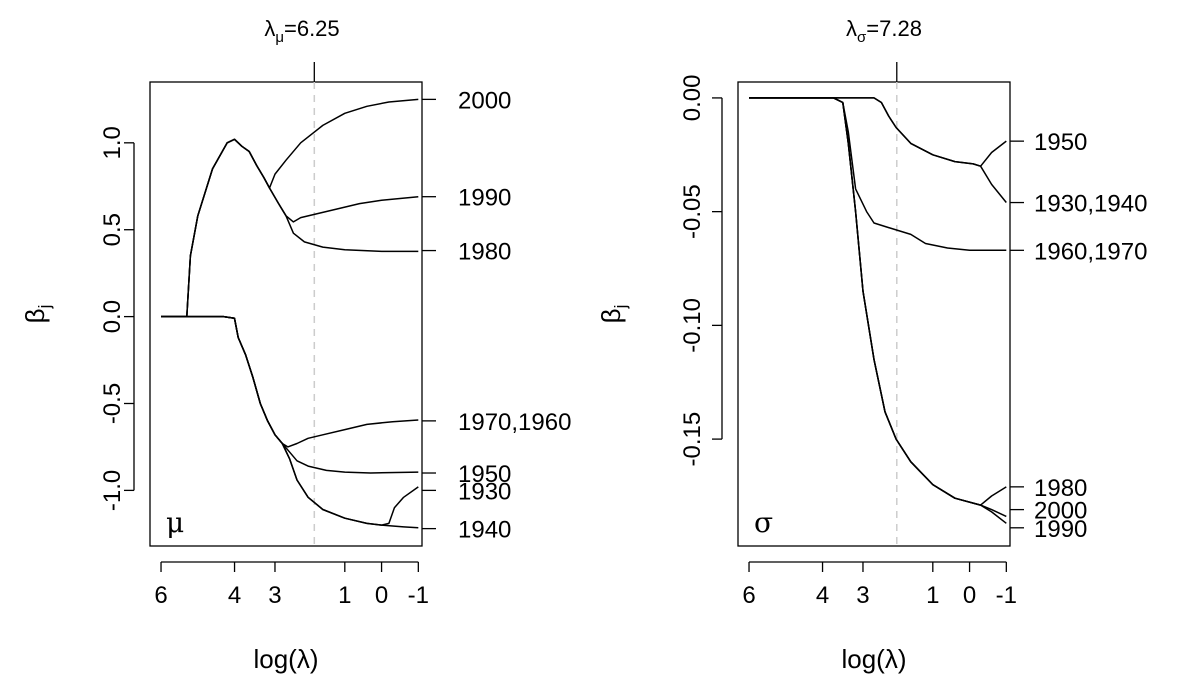  I want to click on coef-path-1940, so click(290, 422).